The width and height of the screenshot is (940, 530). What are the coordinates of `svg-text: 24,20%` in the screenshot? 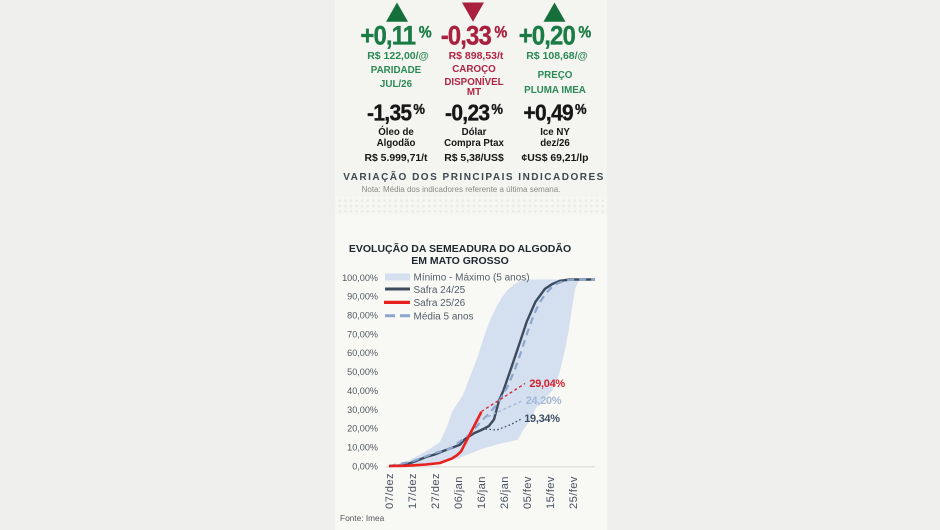 It's located at (544, 401).